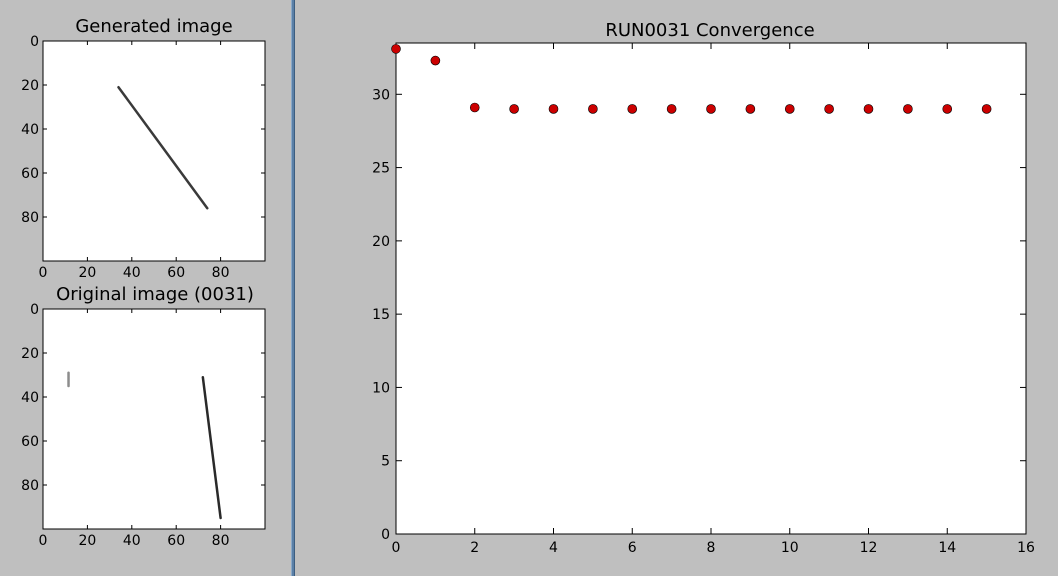 The width and height of the screenshot is (1058, 576). Describe the element at coordinates (396, 548) in the screenshot. I see `x-tick-label: 0` at that location.